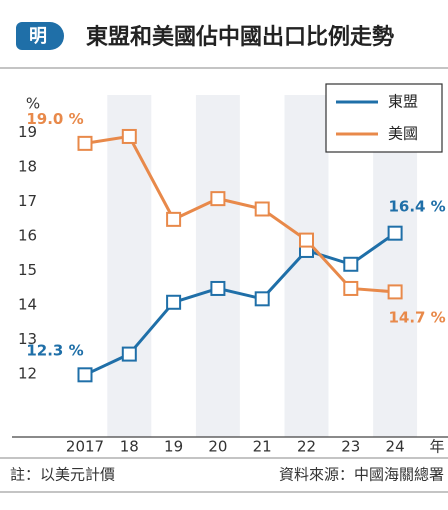  What do you see at coordinates (27, 201) in the screenshot?
I see `y-tick-label: 17` at bounding box center [27, 201].